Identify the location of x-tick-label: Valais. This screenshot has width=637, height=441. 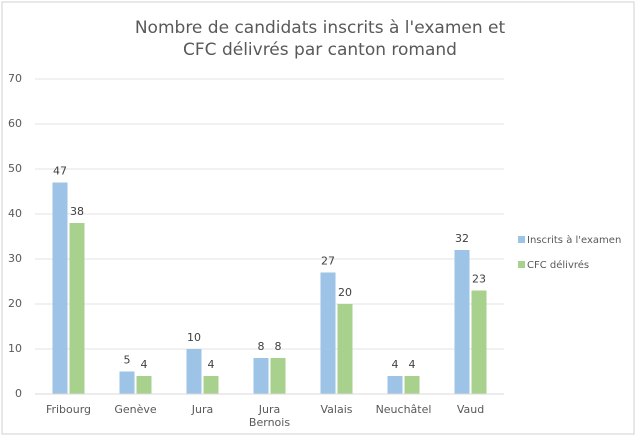
(337, 409).